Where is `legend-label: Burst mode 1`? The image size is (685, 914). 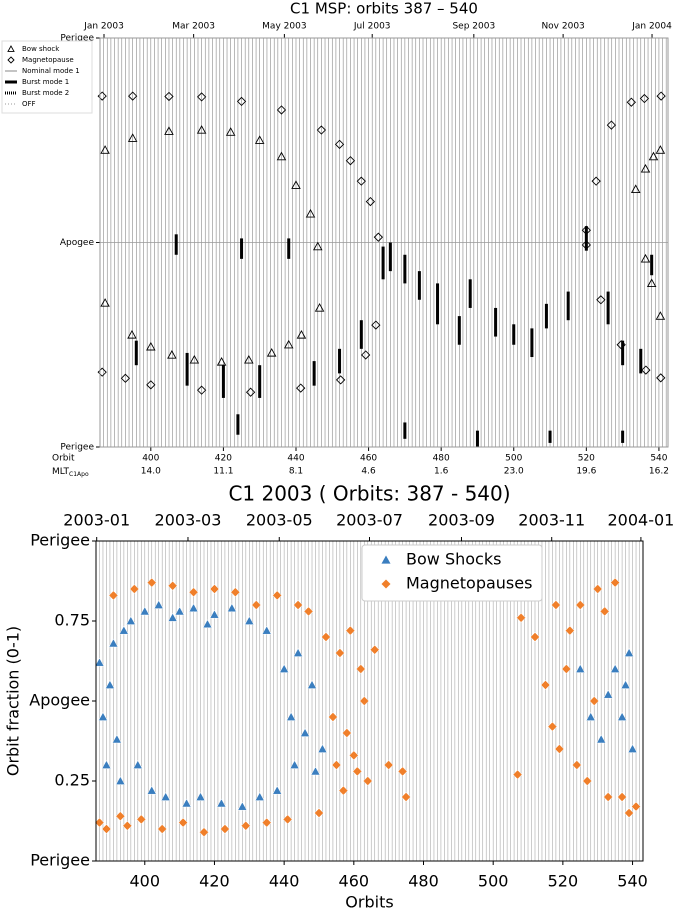 legend-label: Burst mode 1 is located at coordinates (45, 82).